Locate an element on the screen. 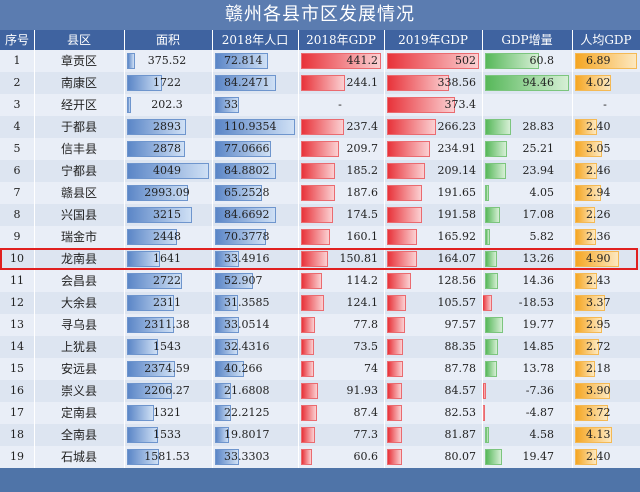 This screenshot has width=640, height=492. percap-value: 4.02 is located at coordinates (598, 82).